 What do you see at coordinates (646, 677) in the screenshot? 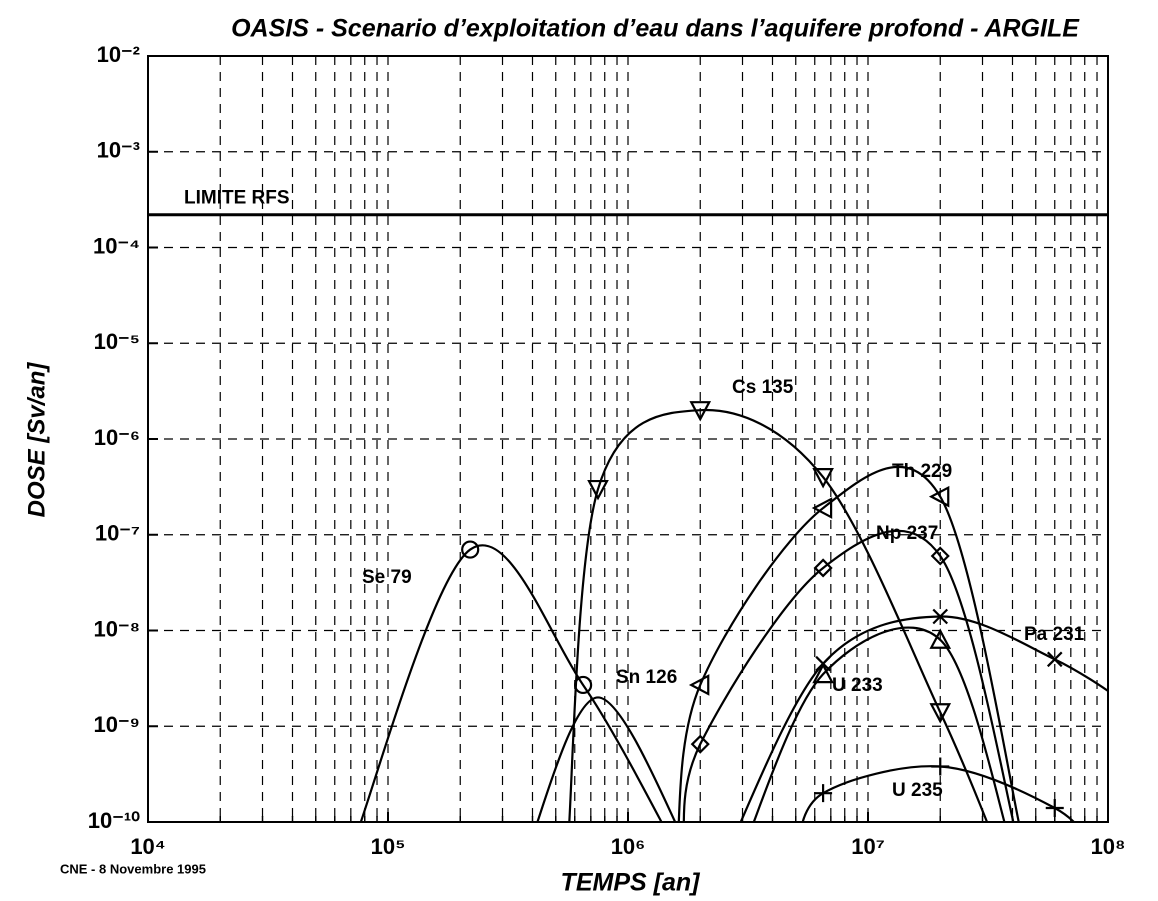
I see `series-label: Sn 126` at bounding box center [646, 677].